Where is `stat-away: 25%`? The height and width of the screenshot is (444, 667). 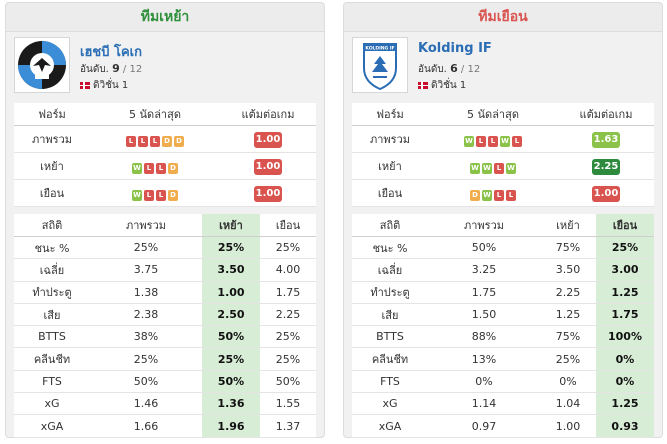
stat-away: 25% is located at coordinates (288, 248).